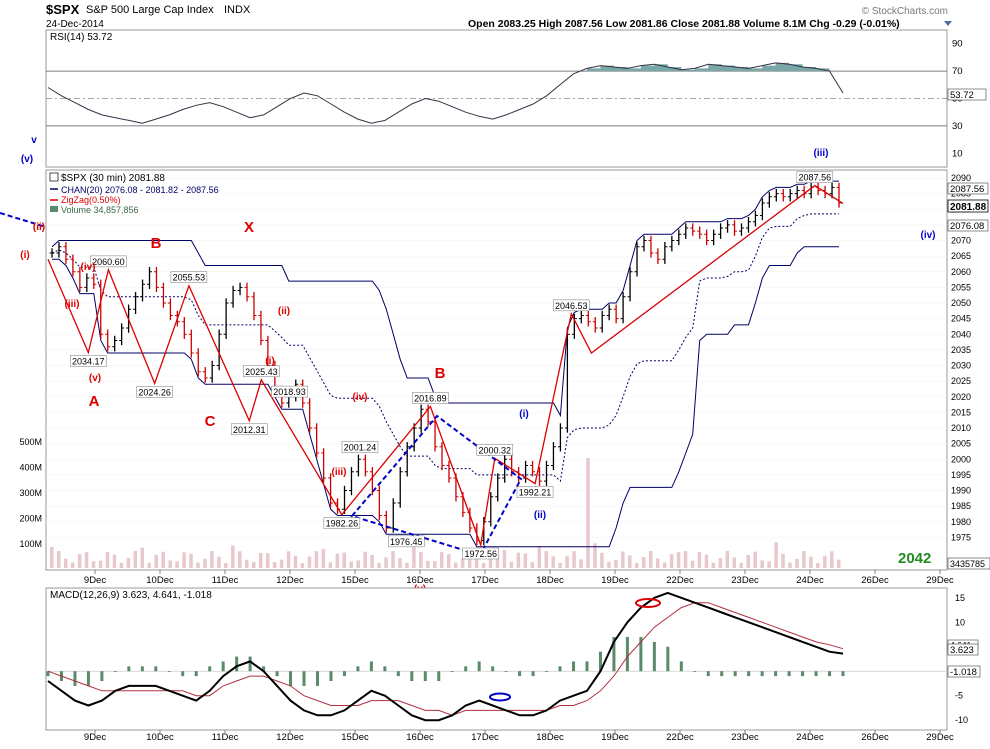  I want to click on date-tick-label: 16Dec, so click(420, 737).